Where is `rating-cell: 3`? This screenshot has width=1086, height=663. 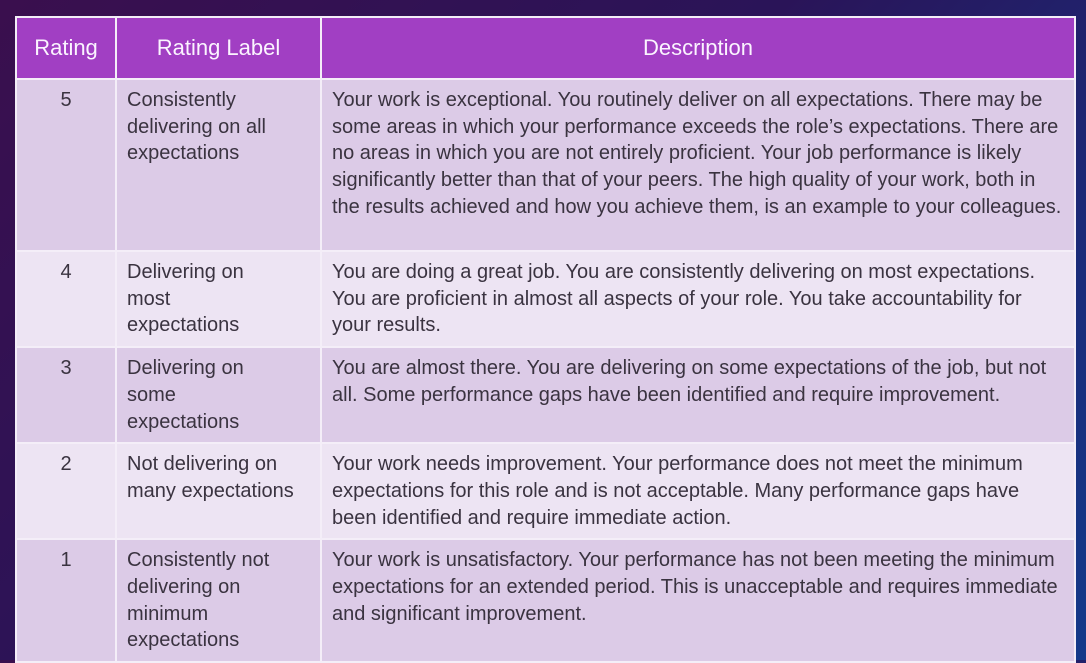 rating-cell: 3 is located at coordinates (66, 395).